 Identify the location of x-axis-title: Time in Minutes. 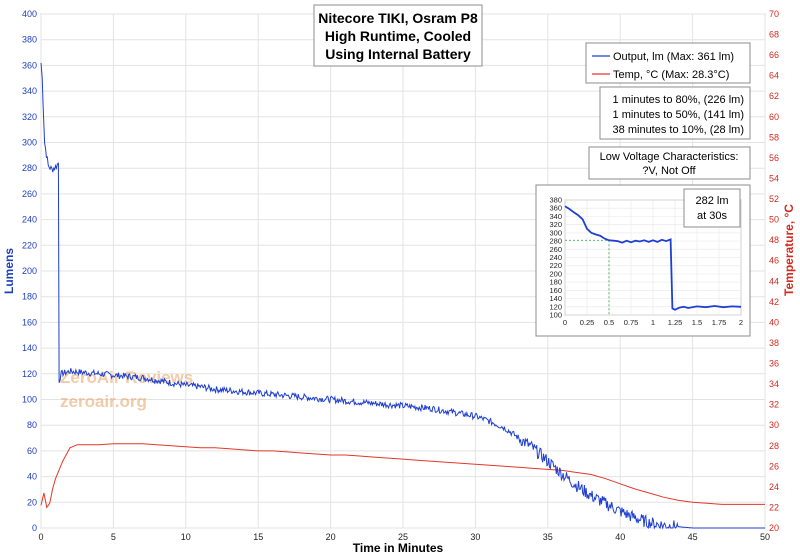
(398, 548).